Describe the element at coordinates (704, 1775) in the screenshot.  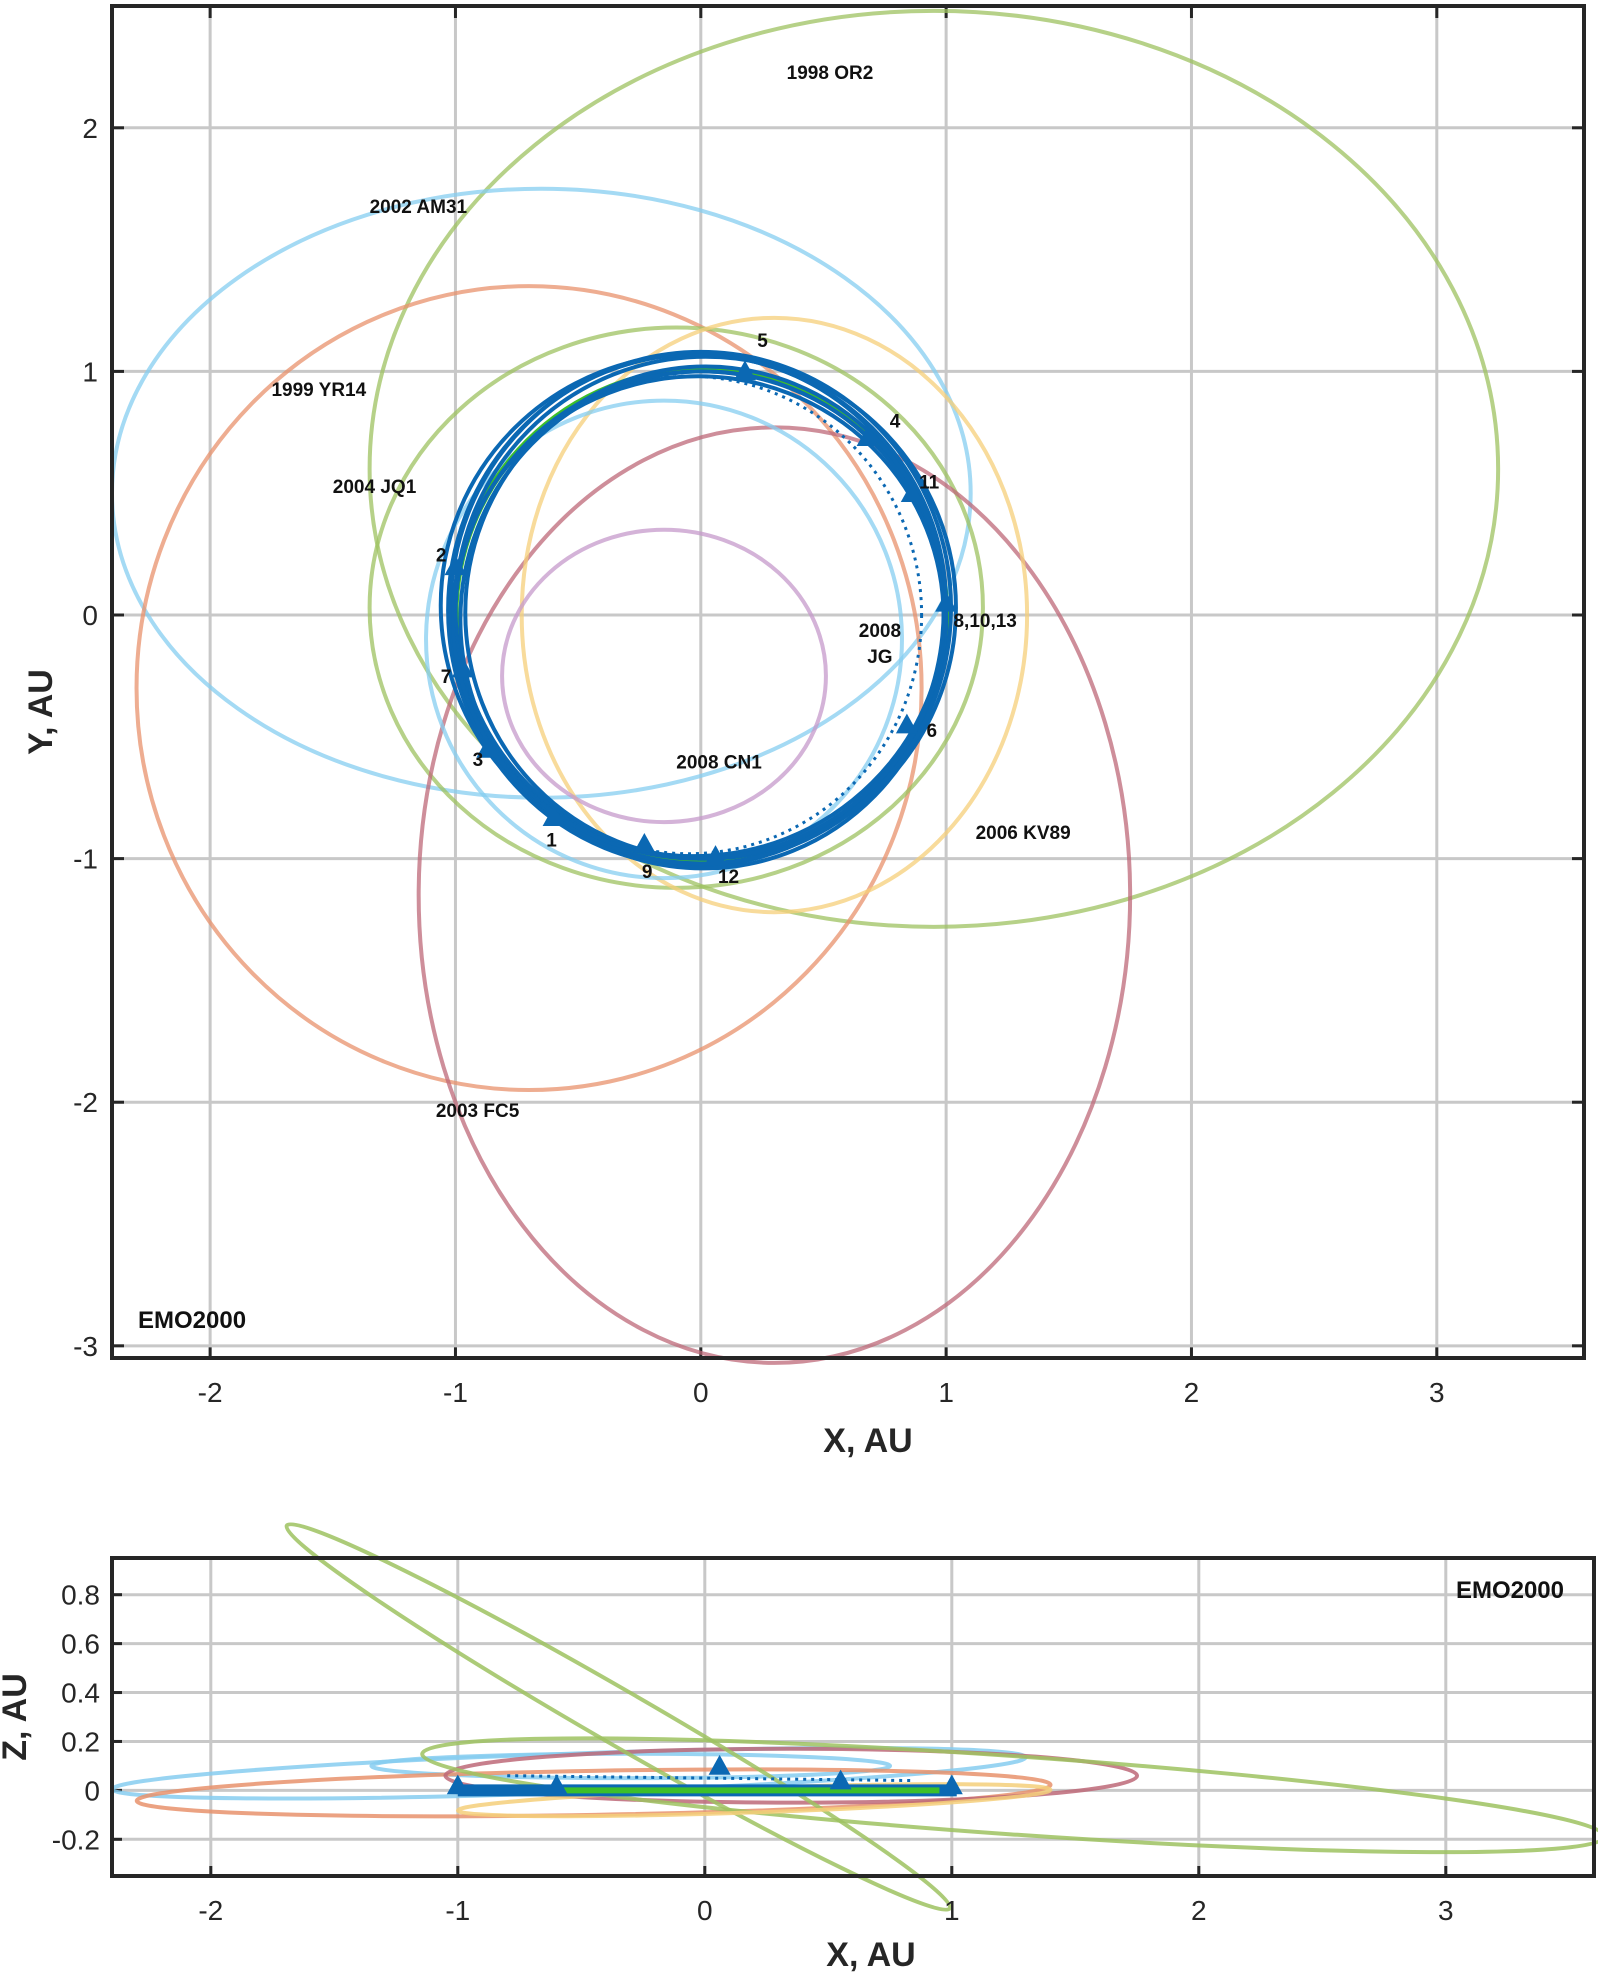
I see `xz-spacecraft-trajectory` at that location.